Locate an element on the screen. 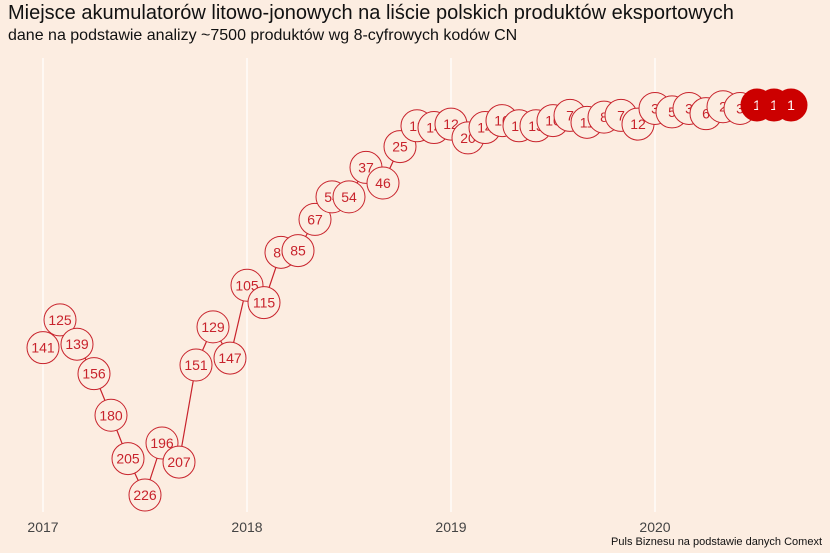 The image size is (830, 553). data-label-2017-07: 226 is located at coordinates (145, 495).